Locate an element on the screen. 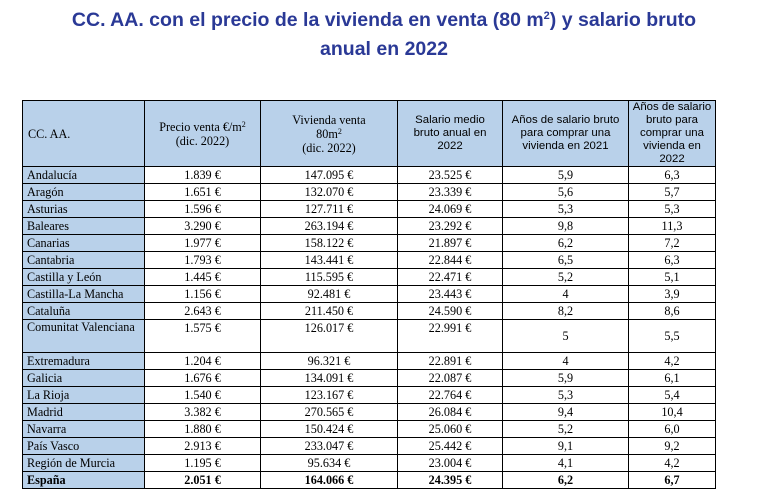 Image resolution: width=768 pixels, height=496 pixels. cell-anos-2022: 11,3 is located at coordinates (672, 226).